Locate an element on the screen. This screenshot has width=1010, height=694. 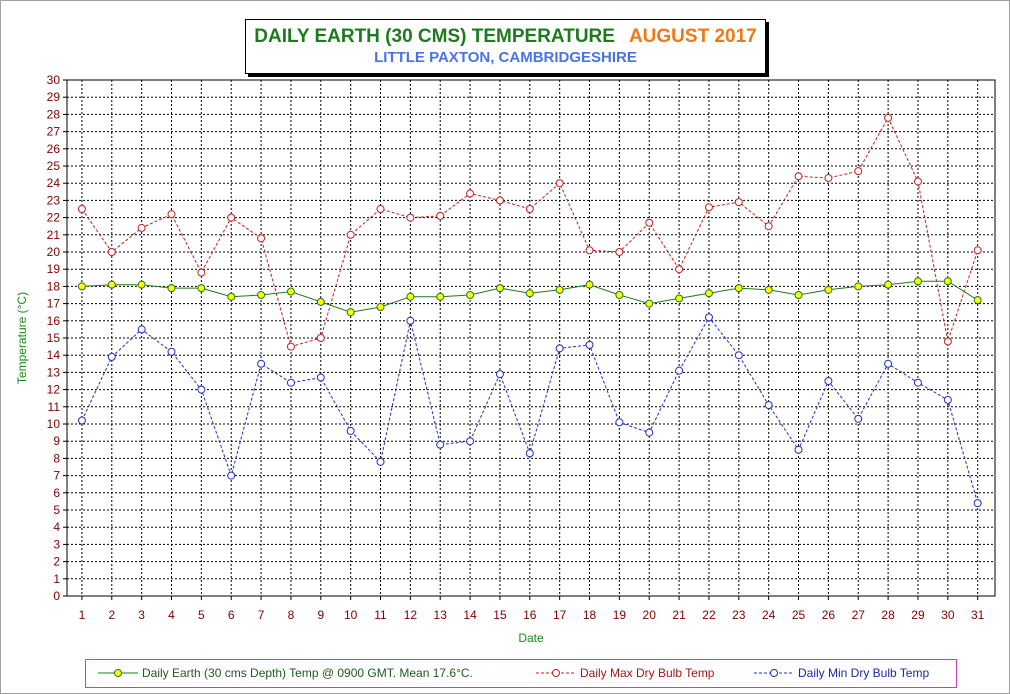
y-tick-label: 3 is located at coordinates (56, 544).